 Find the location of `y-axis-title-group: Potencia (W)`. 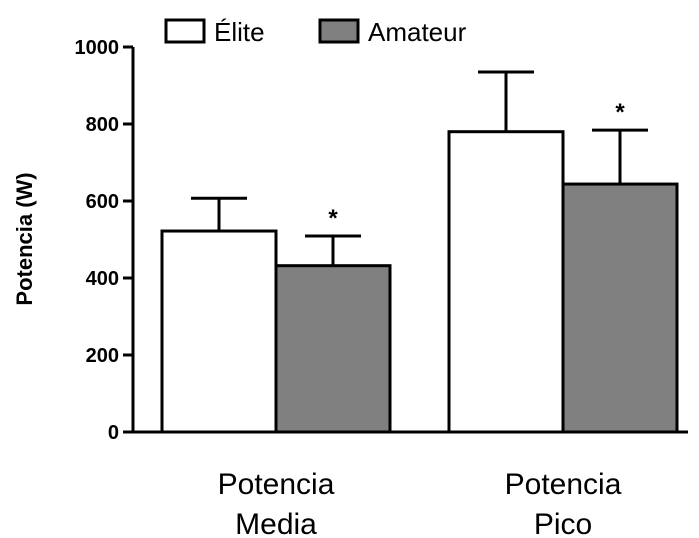

y-axis-title-group: Potencia (W) is located at coordinates (24, 238).